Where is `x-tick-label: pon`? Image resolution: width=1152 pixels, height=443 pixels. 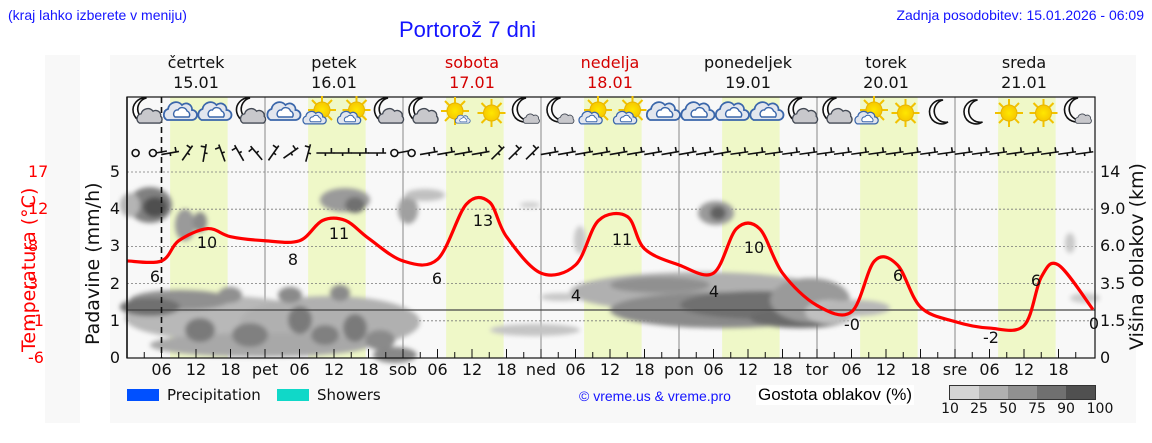 x-tick-label: pon is located at coordinates (679, 369).